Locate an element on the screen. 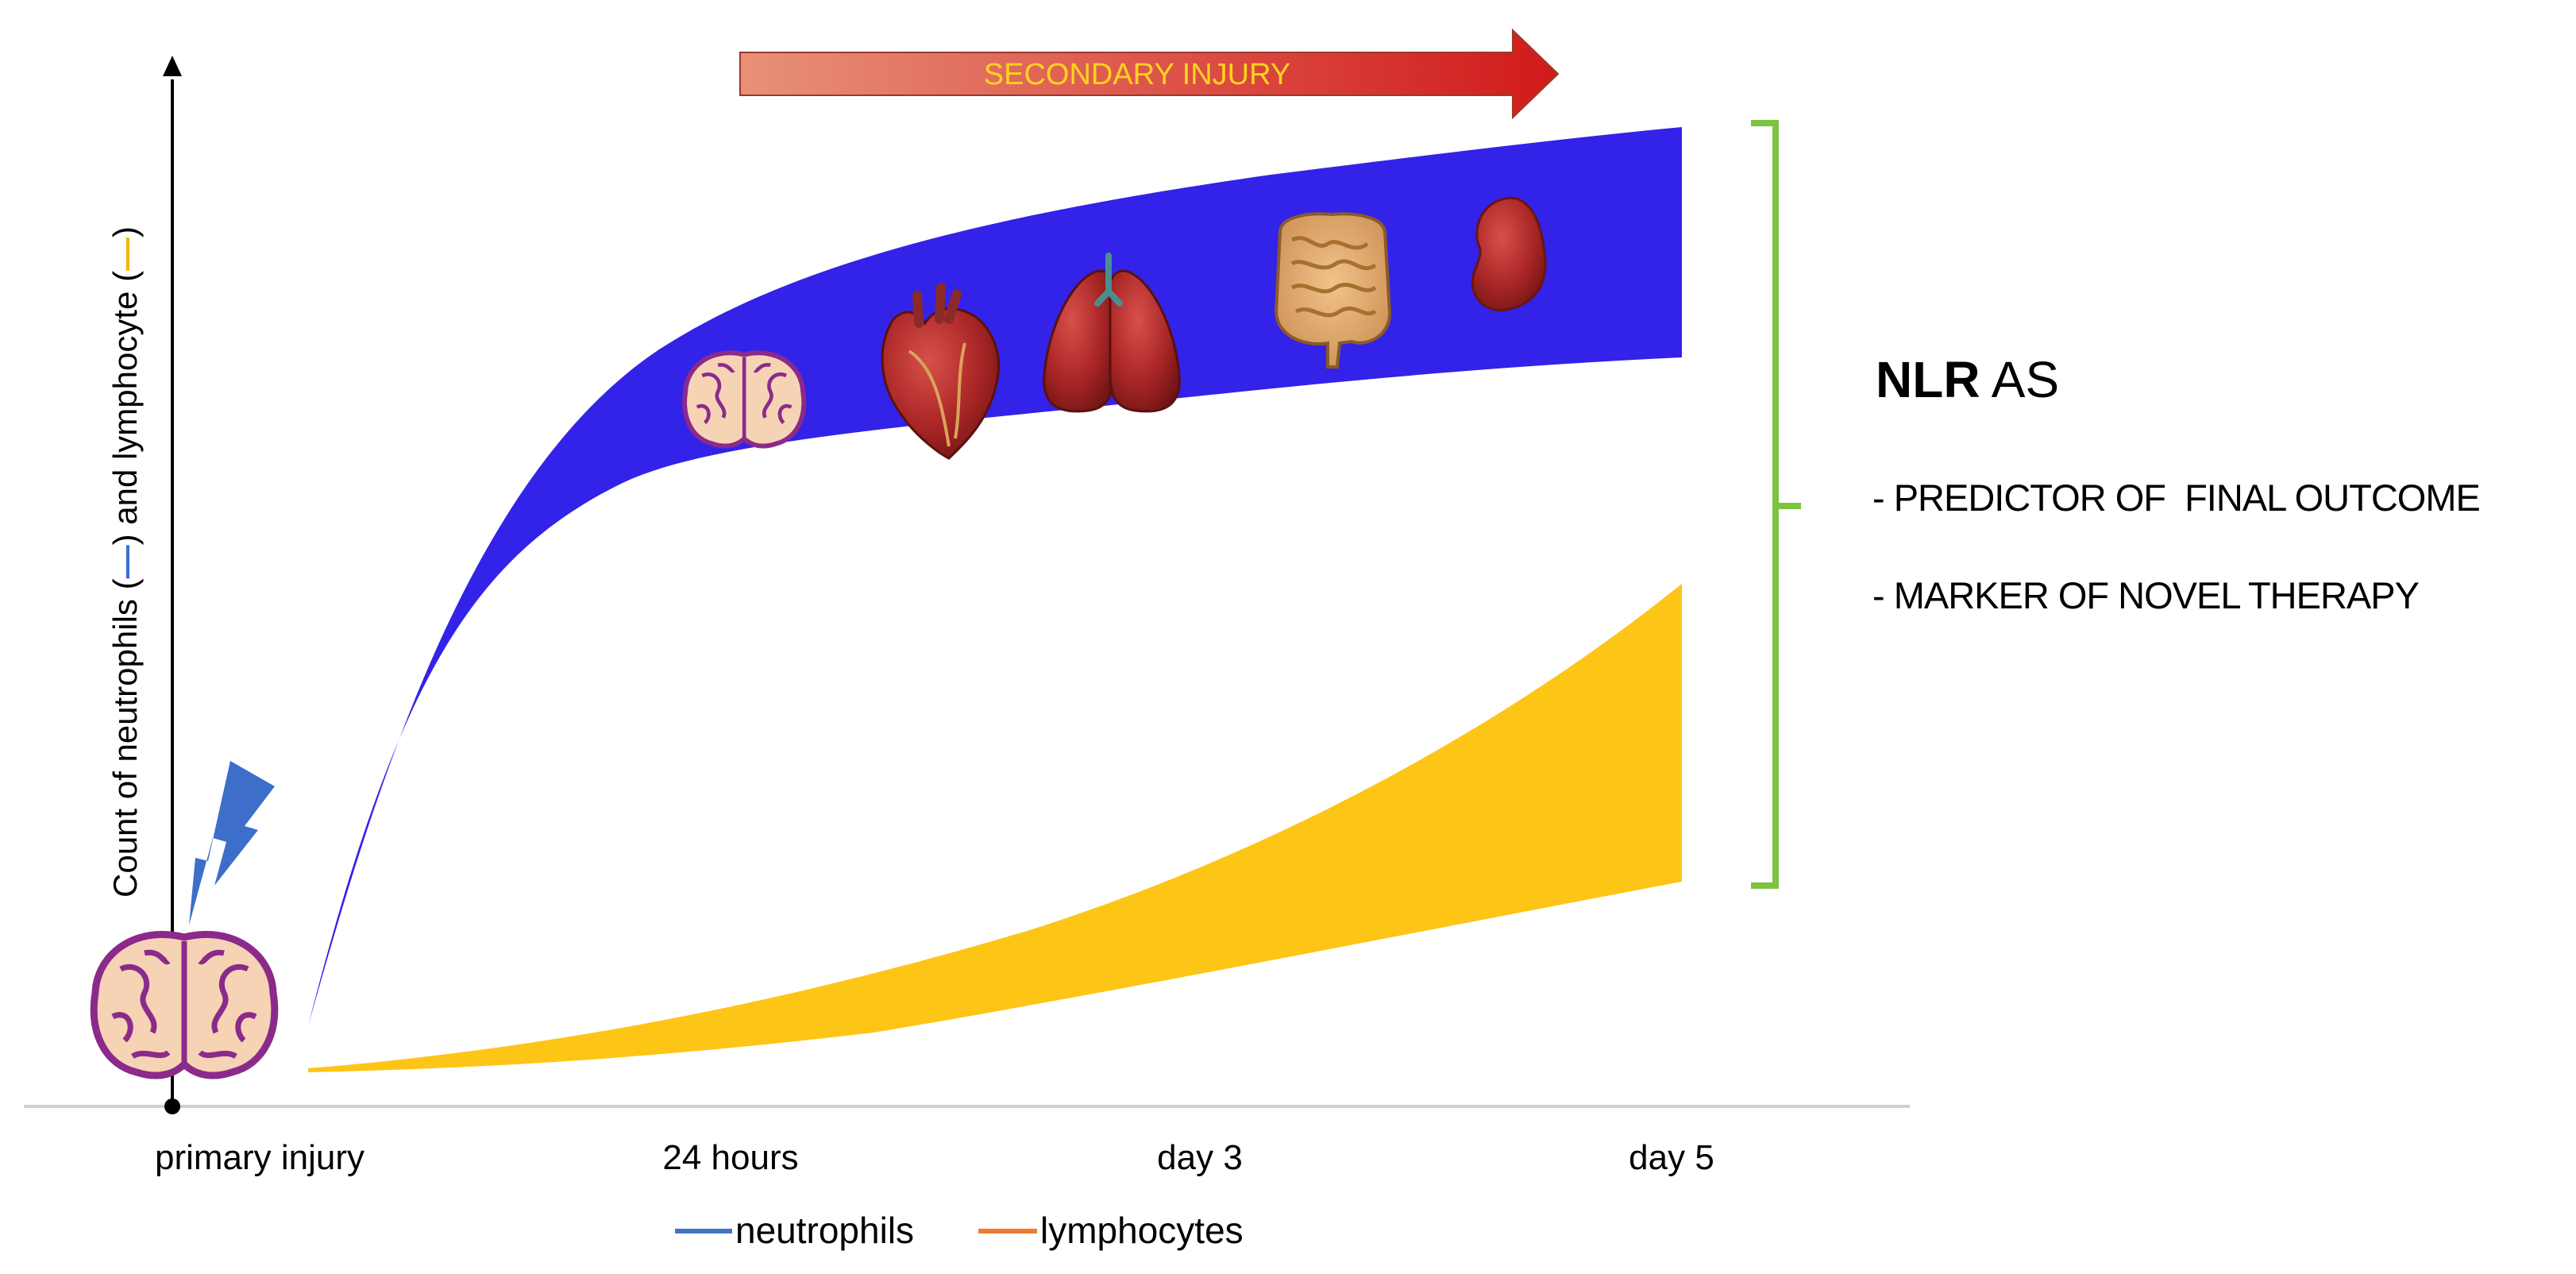 This screenshot has height=1274, width=2576. origin-dot is located at coordinates (172, 1106).